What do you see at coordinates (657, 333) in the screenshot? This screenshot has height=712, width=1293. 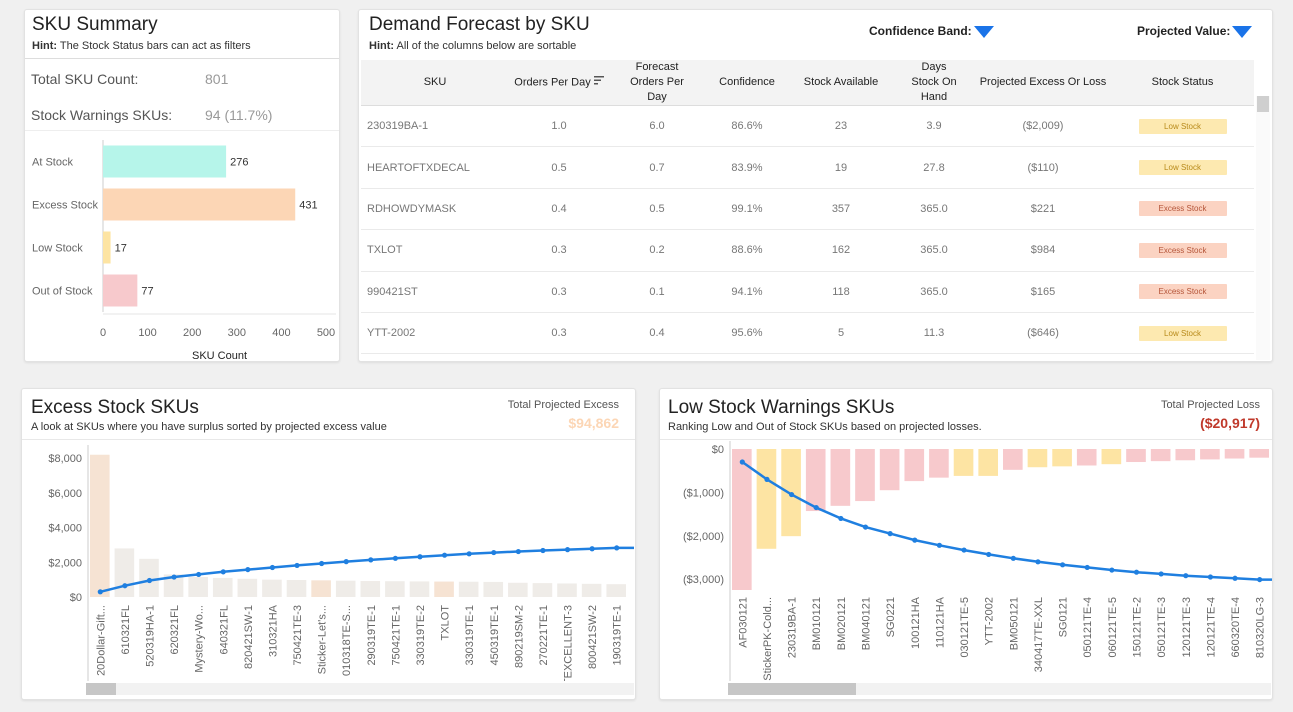 I see `cell-forecast: 0.4` at bounding box center [657, 333].